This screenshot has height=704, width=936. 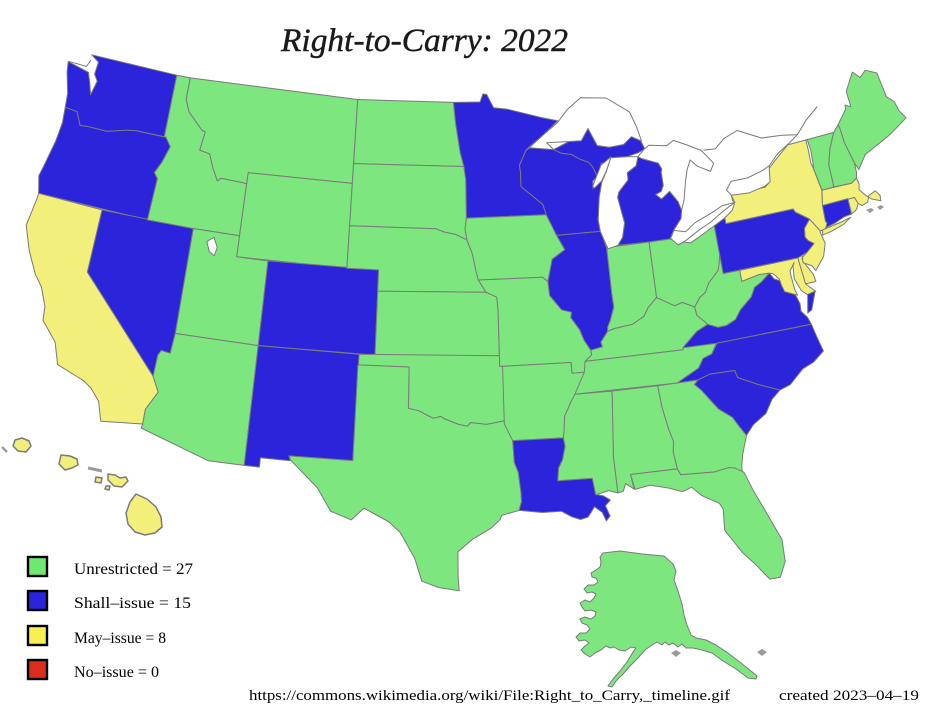 What do you see at coordinates (116, 672) in the screenshot?
I see `svg-text: No–issue = 0` at bounding box center [116, 672].